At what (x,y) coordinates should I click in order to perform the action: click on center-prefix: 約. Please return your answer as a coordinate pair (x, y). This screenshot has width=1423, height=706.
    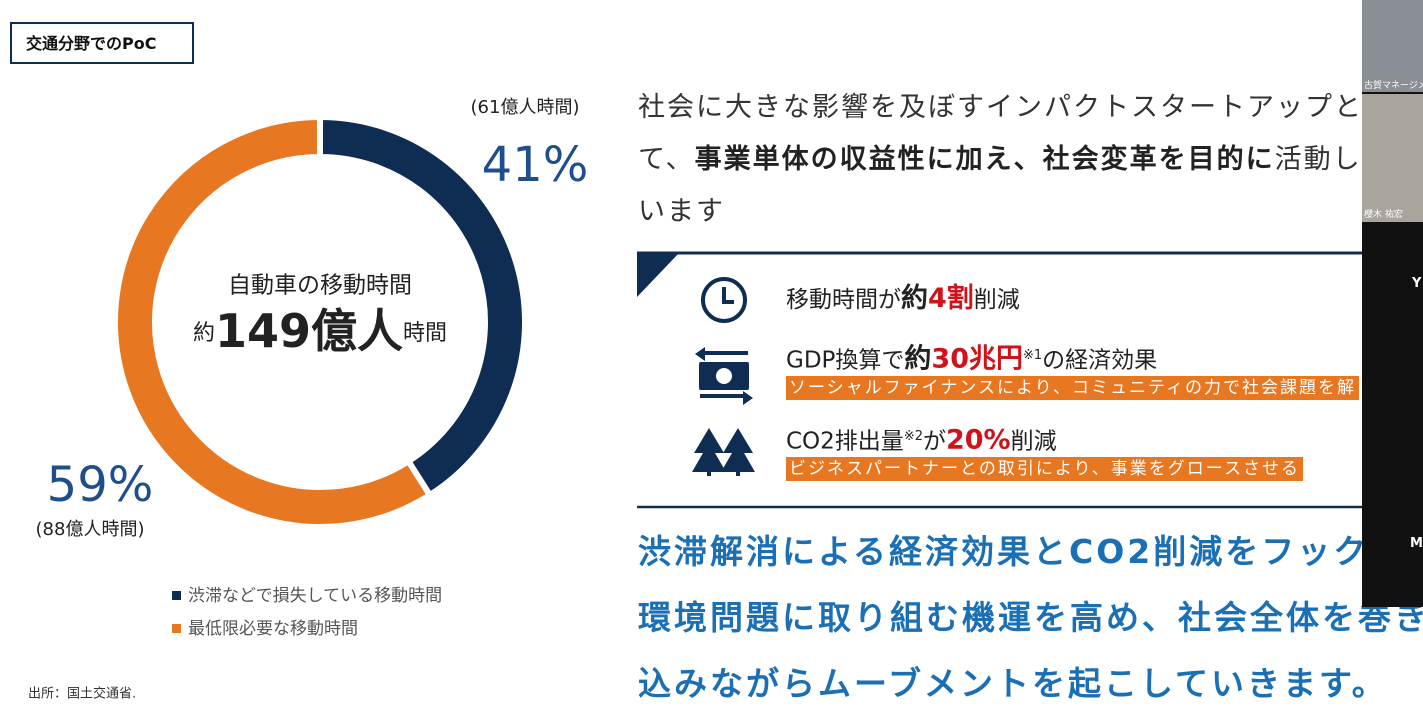
    Looking at the image, I should click on (204, 333).